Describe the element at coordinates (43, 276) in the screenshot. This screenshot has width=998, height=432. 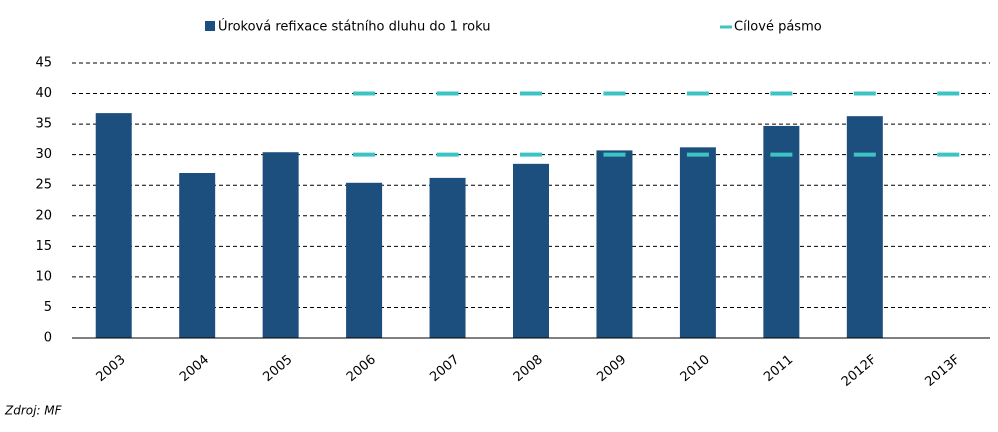
I see `y-tick-label: 10` at that location.